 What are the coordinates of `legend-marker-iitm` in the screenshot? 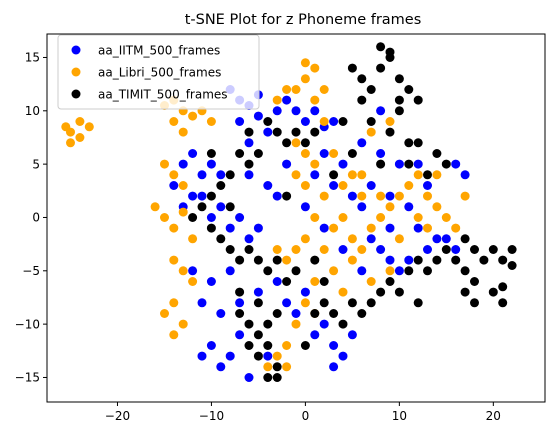 It's located at (76, 50).